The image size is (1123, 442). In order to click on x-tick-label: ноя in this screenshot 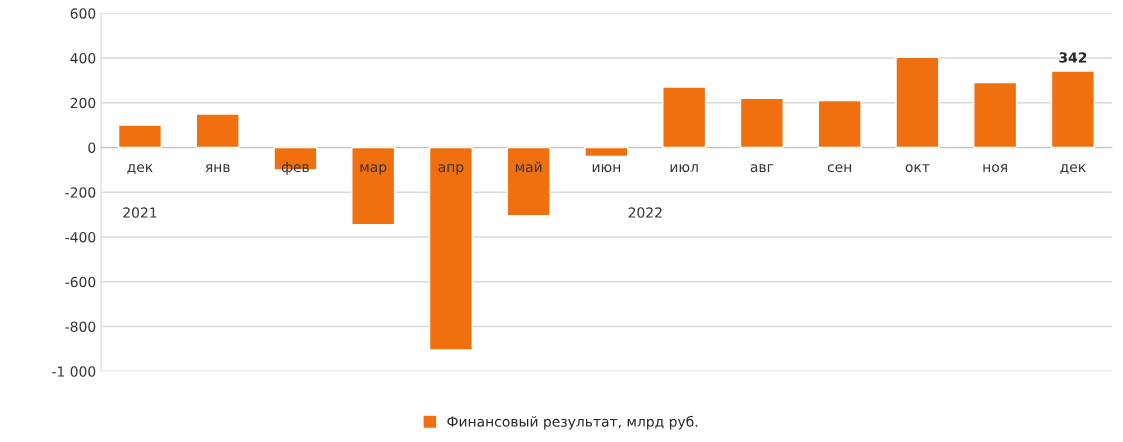, I will do `click(995, 168)`.